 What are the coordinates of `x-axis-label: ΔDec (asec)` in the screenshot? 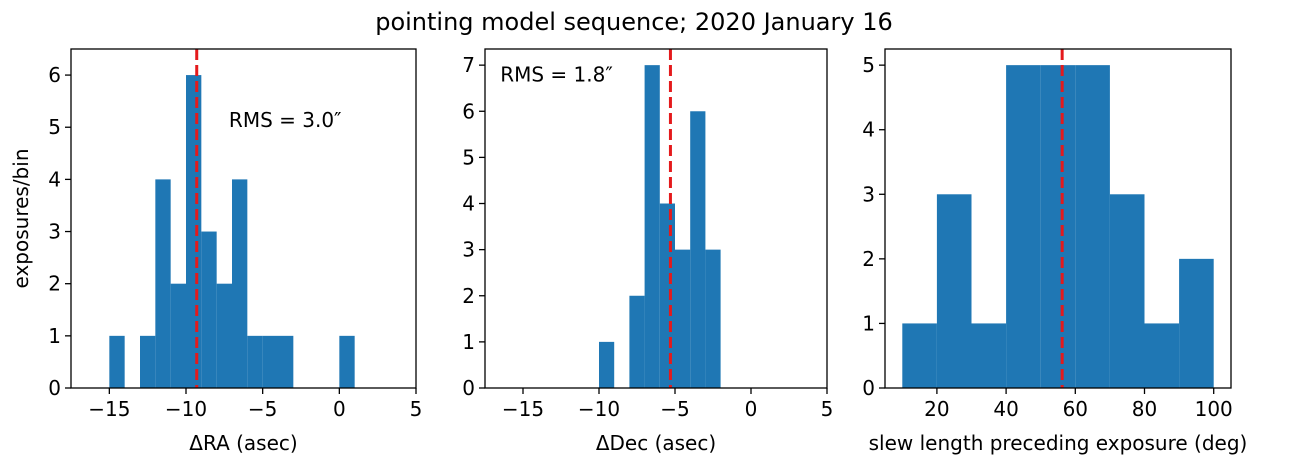 It's located at (656, 443).